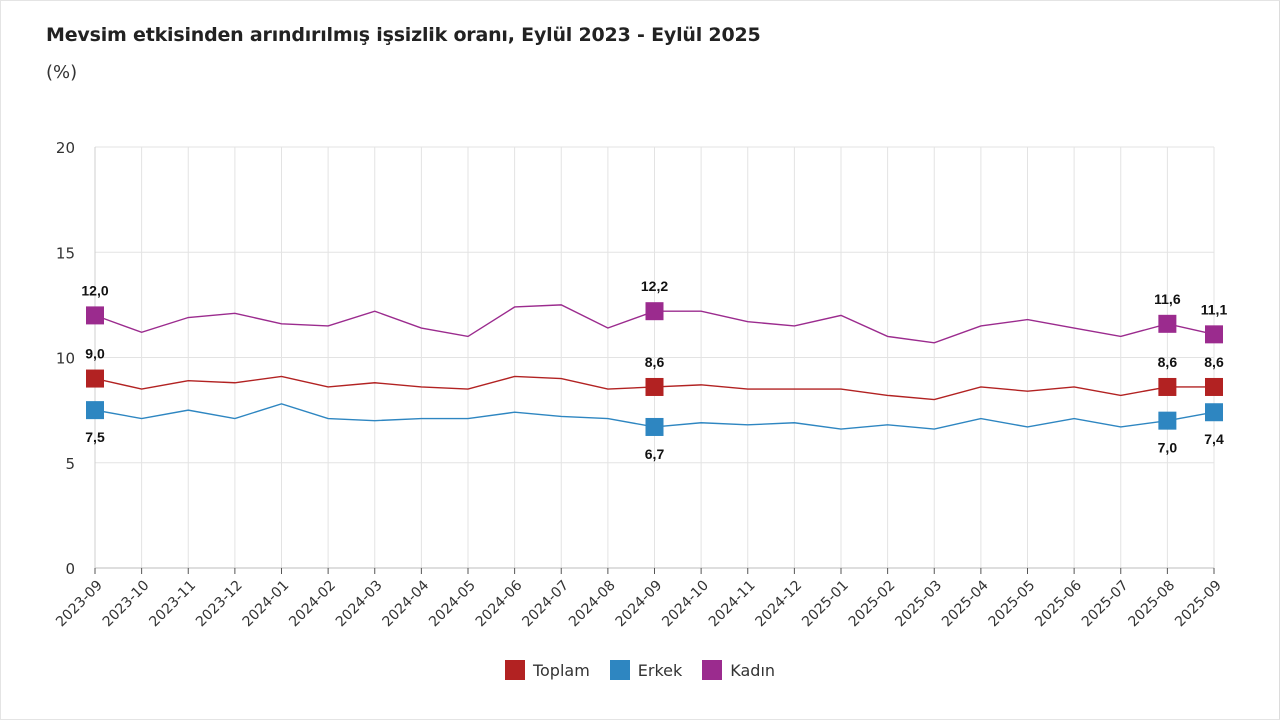 This screenshot has height=720, width=1280. What do you see at coordinates (219, 604) in the screenshot?
I see `x-tick-label: 2023-12` at bounding box center [219, 604].